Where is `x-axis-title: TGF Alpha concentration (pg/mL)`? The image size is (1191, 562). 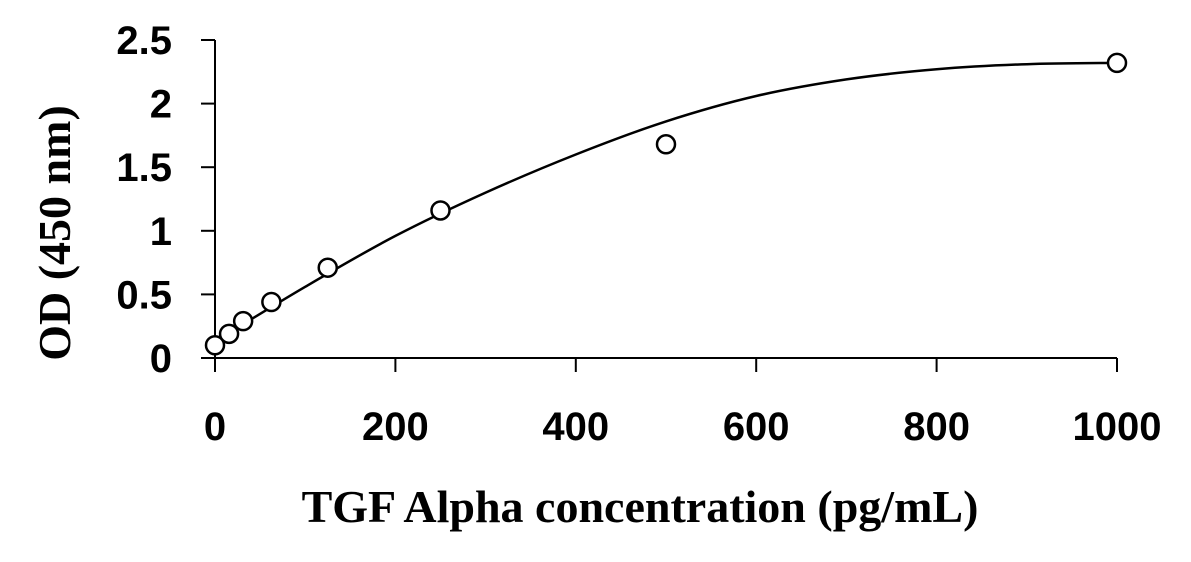
x-axis-title: TGF Alpha concentration (pg/mL) is located at coordinates (640, 506).